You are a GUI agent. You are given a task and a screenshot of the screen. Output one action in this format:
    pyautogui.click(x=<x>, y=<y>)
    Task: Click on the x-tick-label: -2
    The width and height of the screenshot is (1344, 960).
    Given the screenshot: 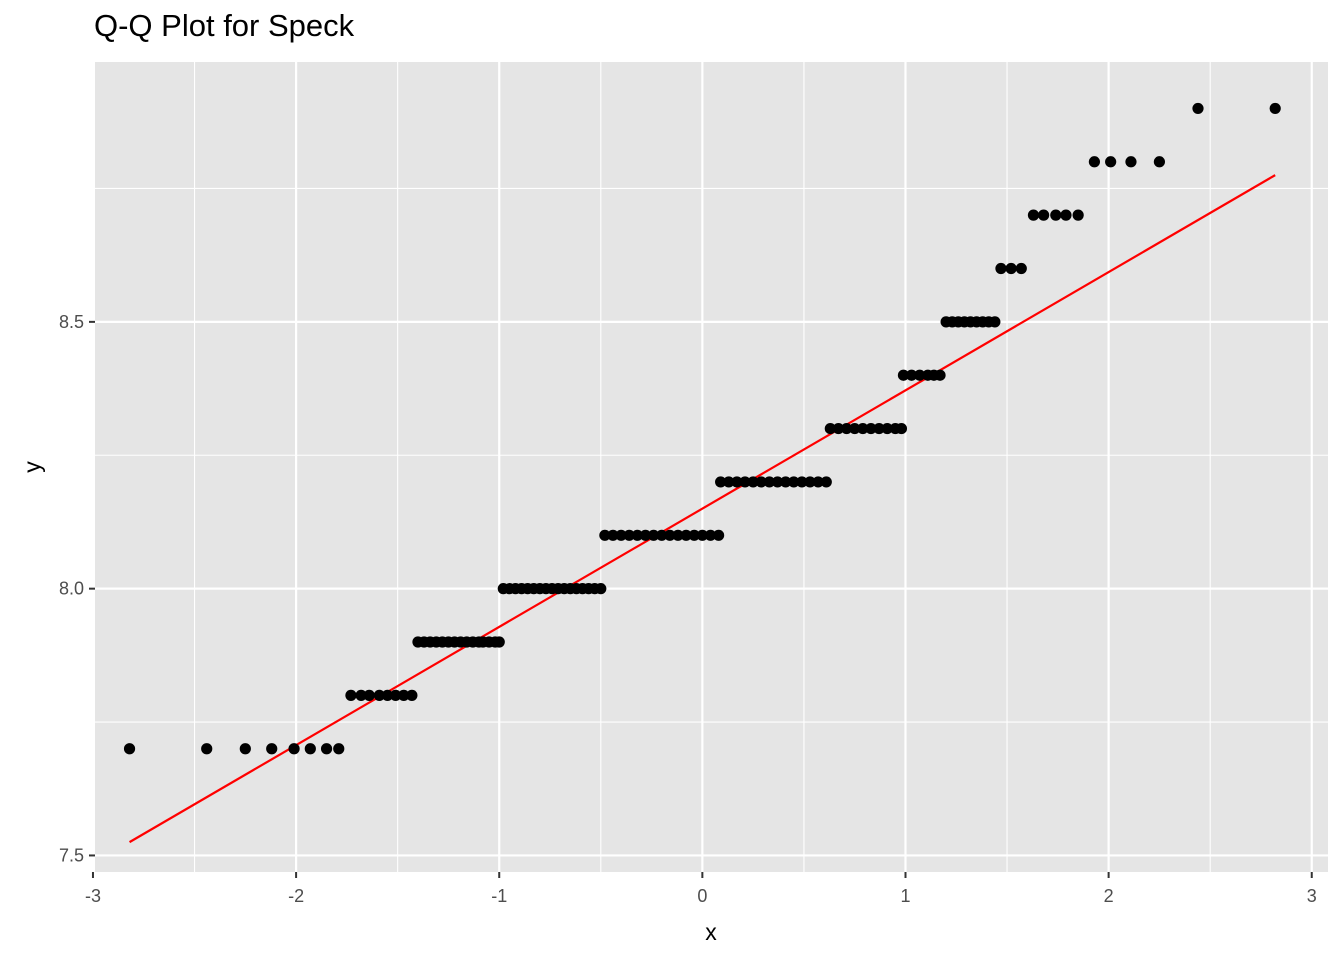 What is the action you would take?
    pyautogui.click(x=296, y=896)
    